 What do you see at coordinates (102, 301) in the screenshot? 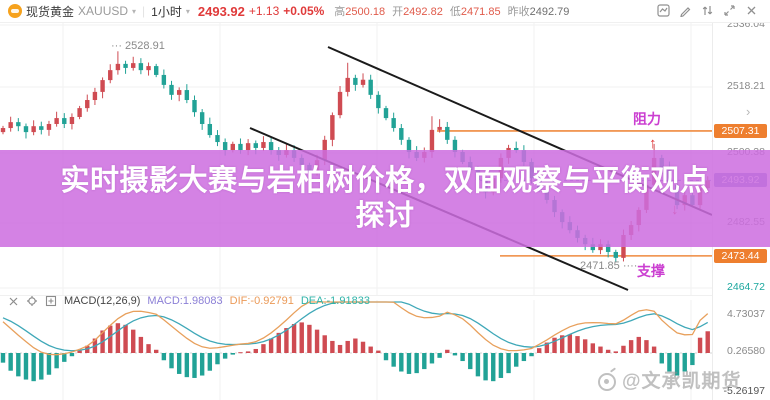
I see `macd-title: MACD(12,26,9)` at bounding box center [102, 301].